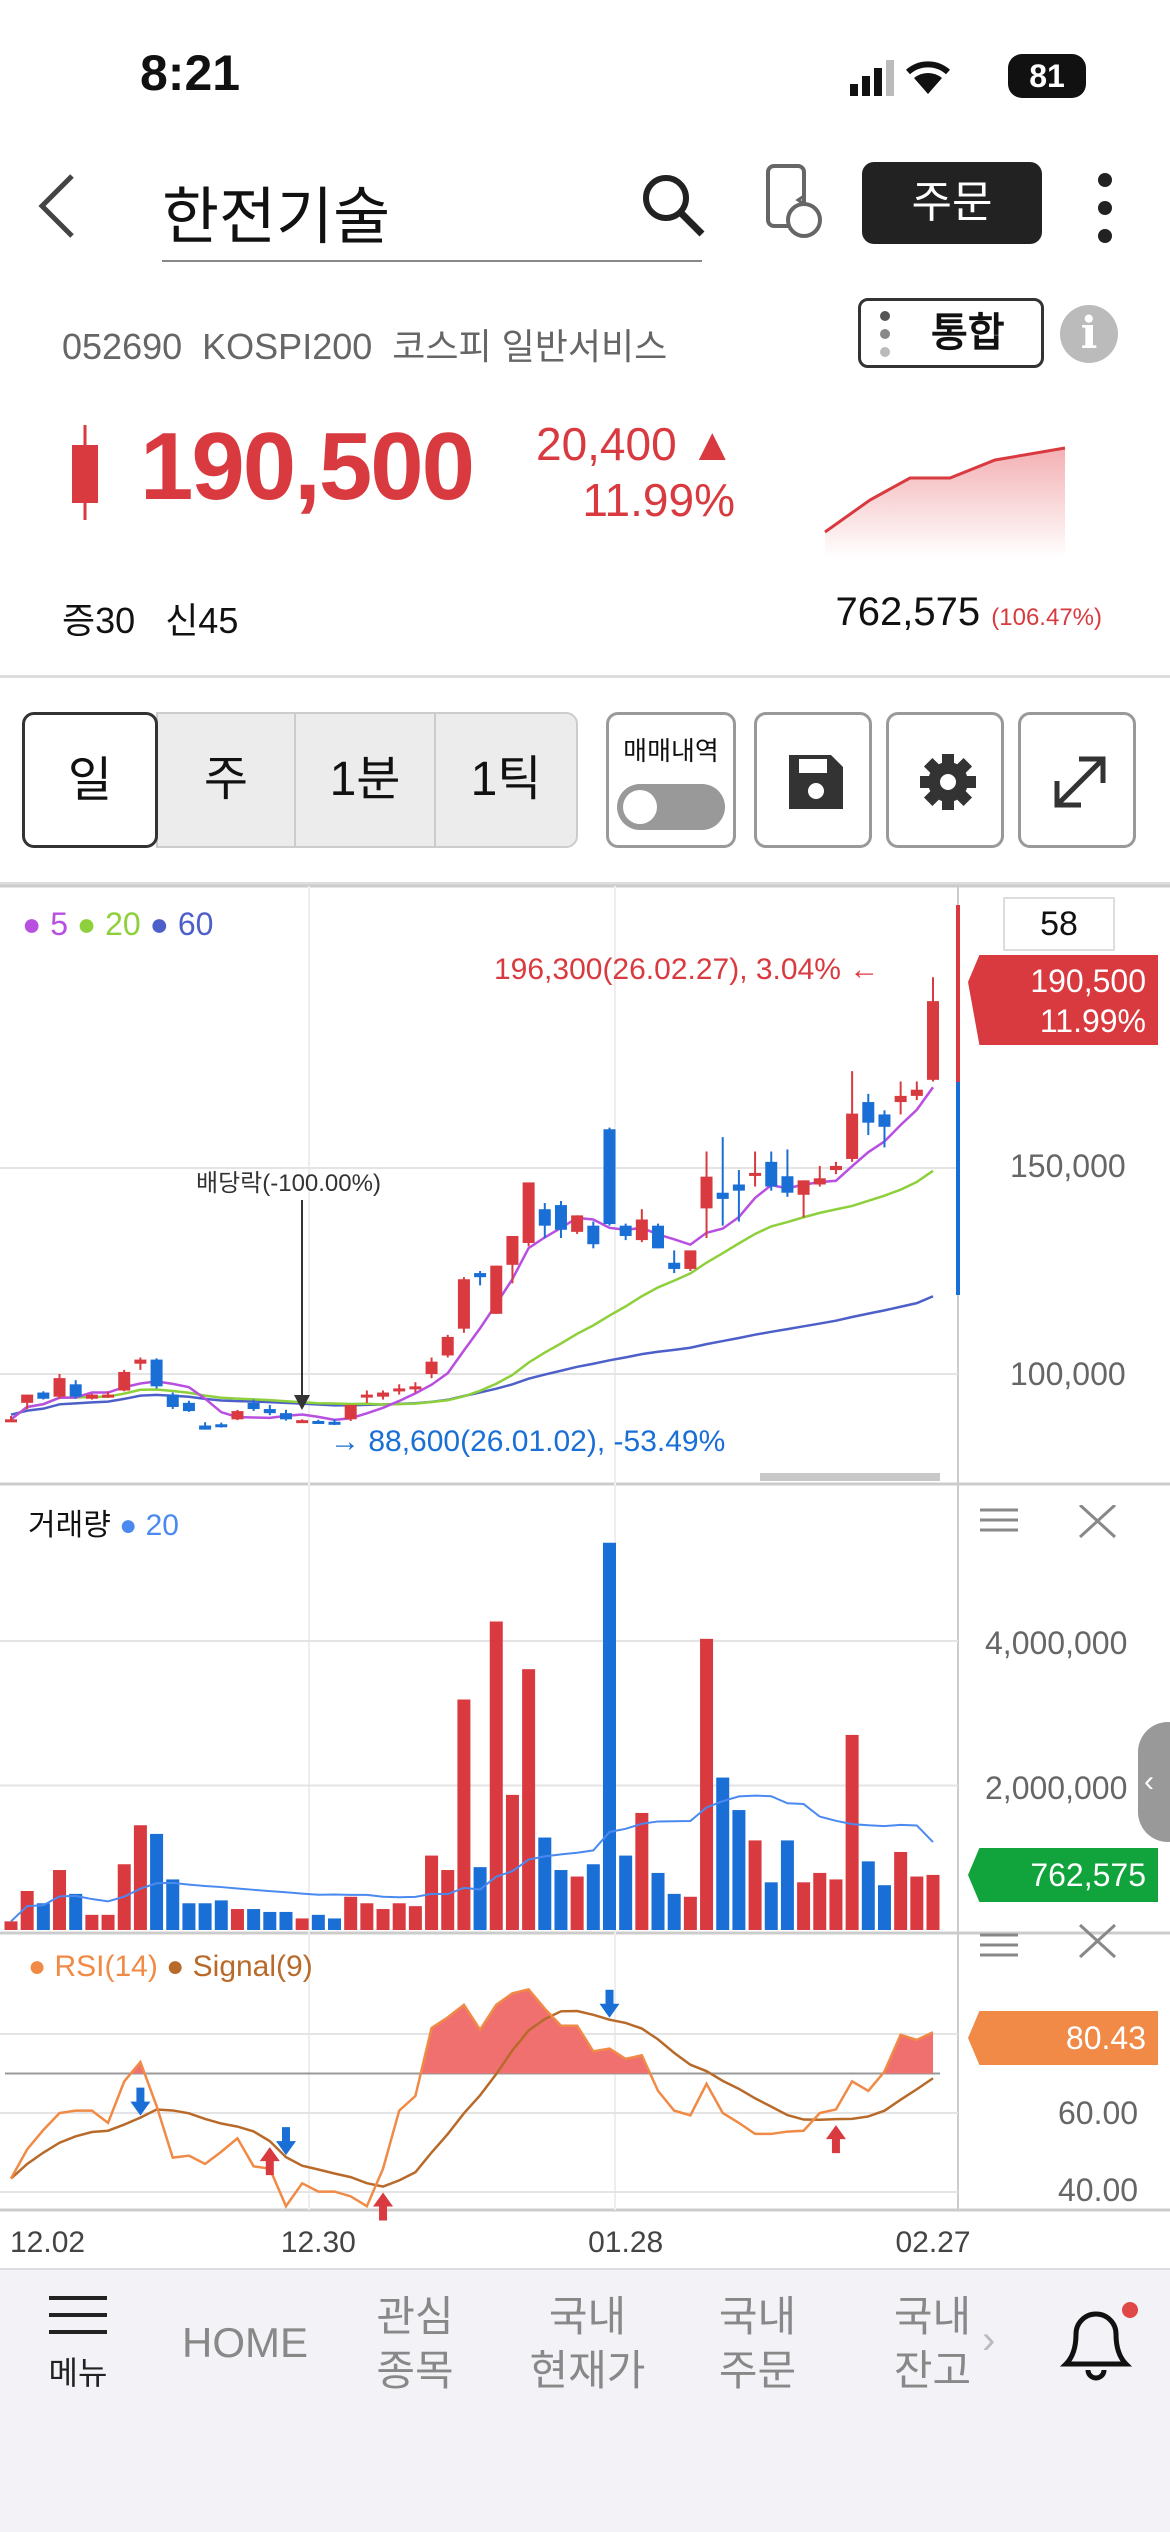 This screenshot has width=1170, height=2532. I want to click on back-icon, so click(55, 205).